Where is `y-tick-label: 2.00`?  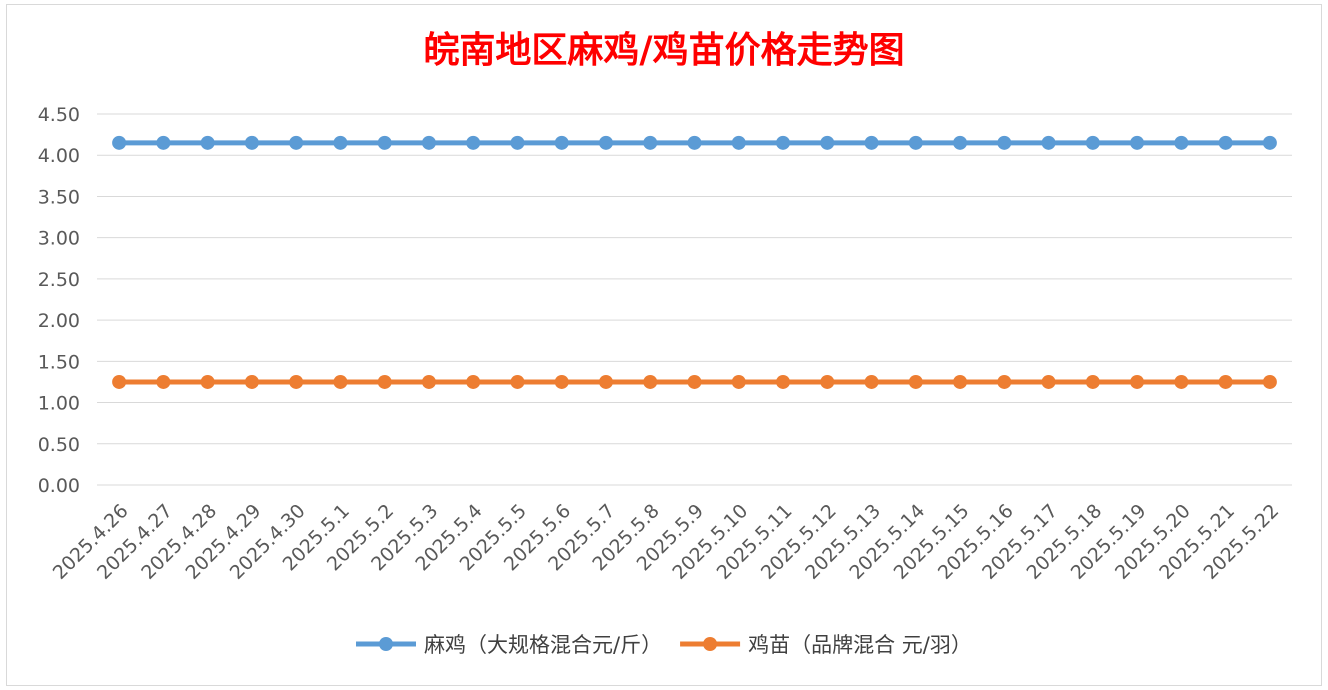 y-tick-label: 2.00 is located at coordinates (59, 321).